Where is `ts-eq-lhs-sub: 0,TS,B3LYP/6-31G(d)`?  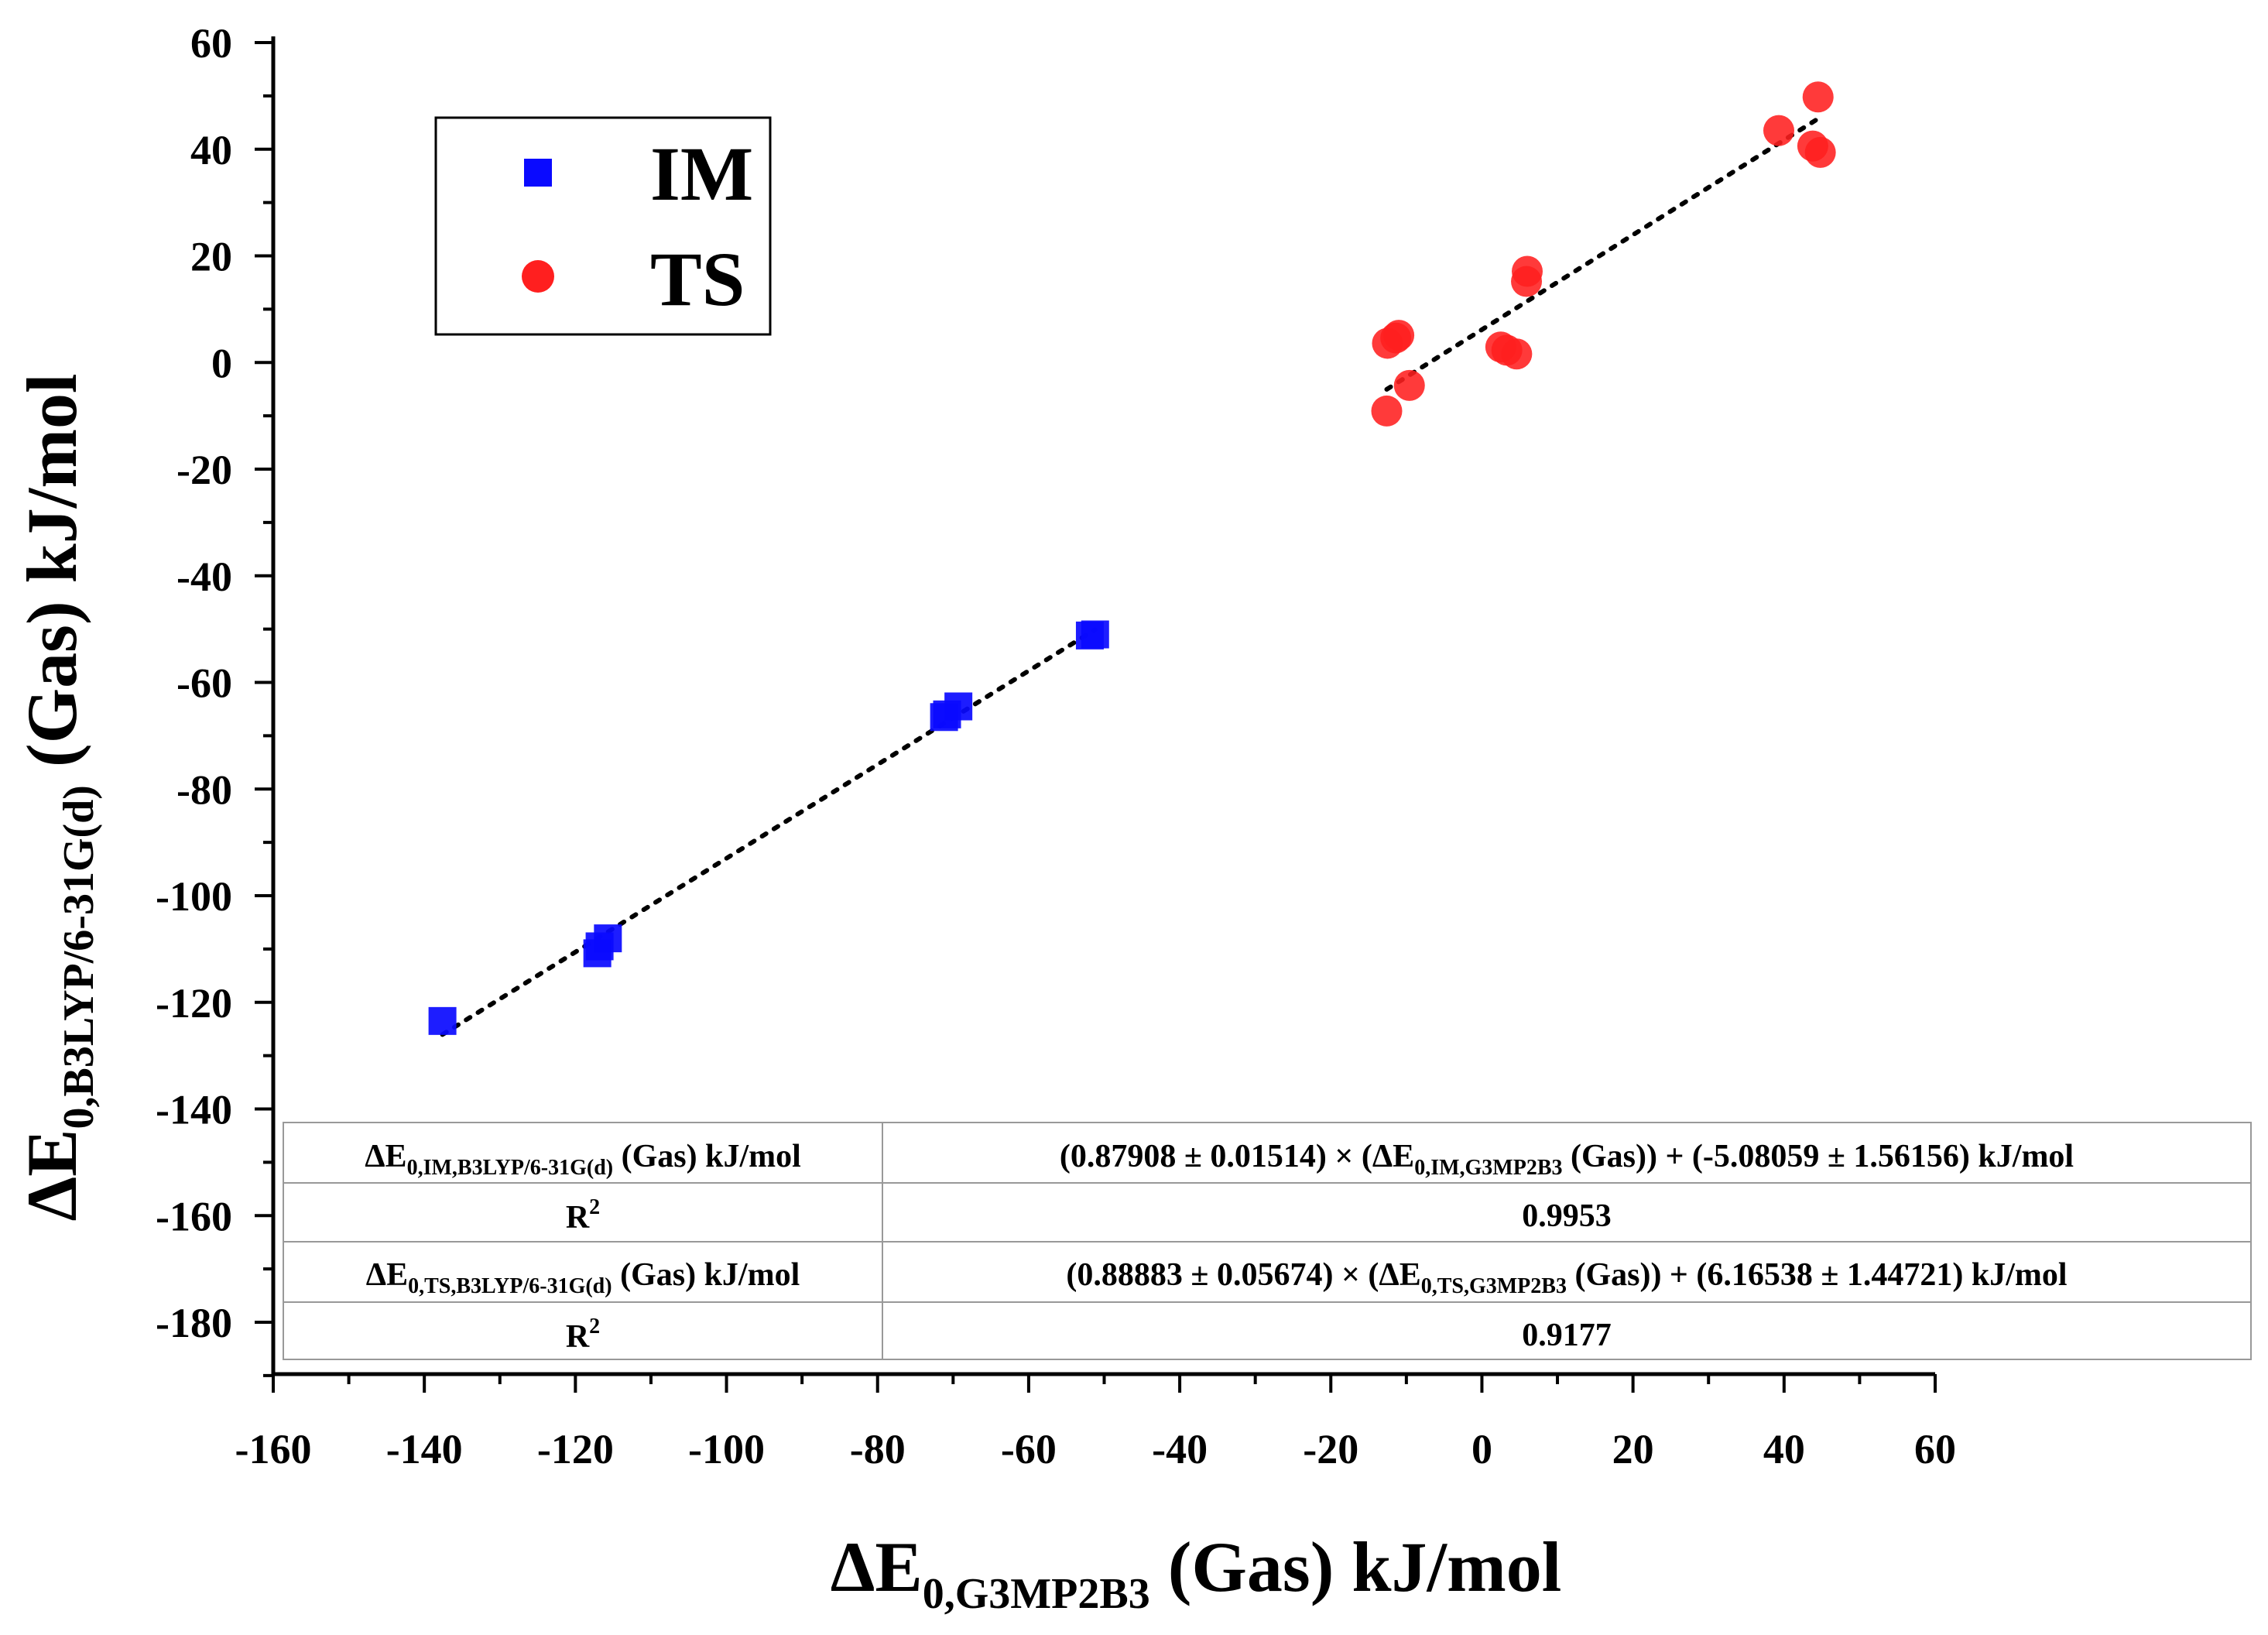
ts-eq-lhs-sub: 0,TS,B3LYP/6-31G(d) is located at coordinates (510, 1286).